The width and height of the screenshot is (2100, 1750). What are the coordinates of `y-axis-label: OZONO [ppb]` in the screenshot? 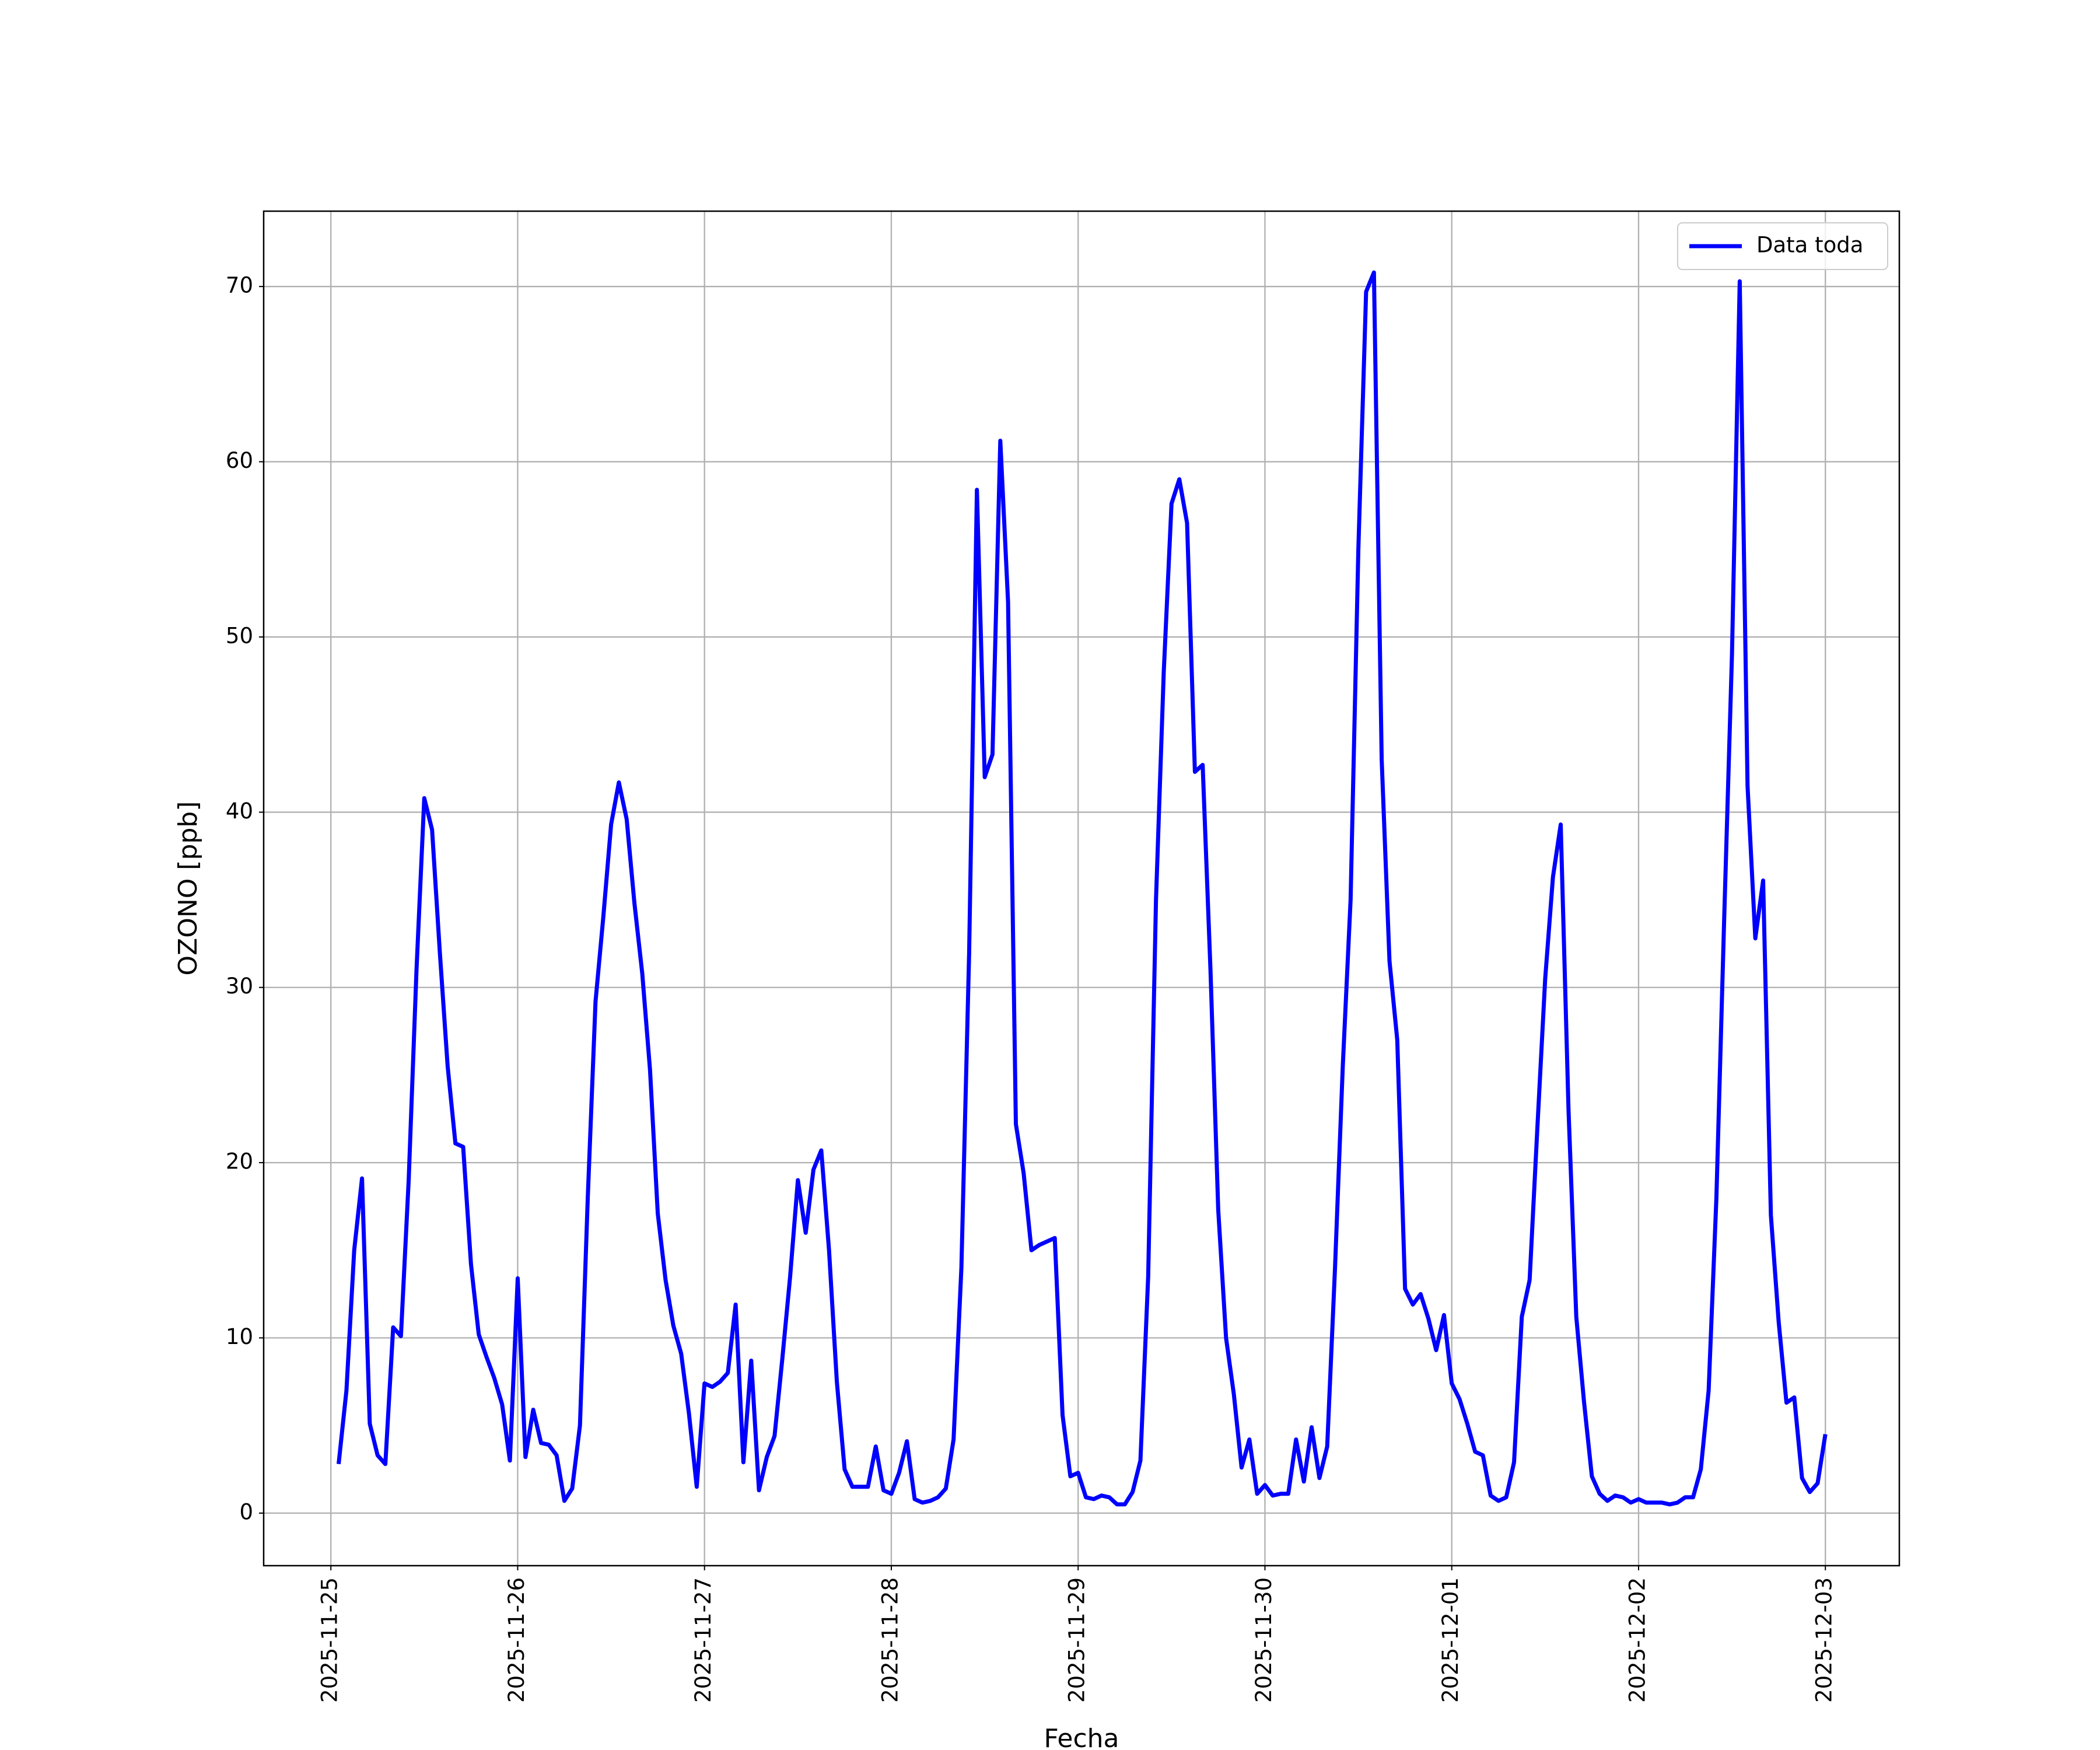 It's located at (188, 888).